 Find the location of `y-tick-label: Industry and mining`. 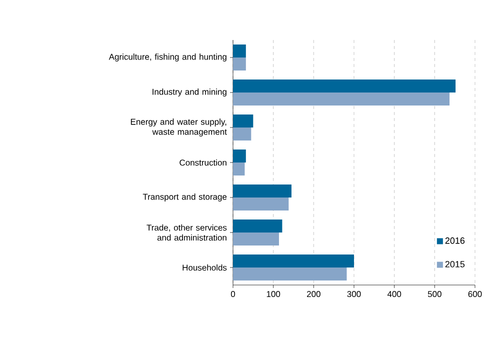

y-tick-label: Industry and mining is located at coordinates (189, 92).